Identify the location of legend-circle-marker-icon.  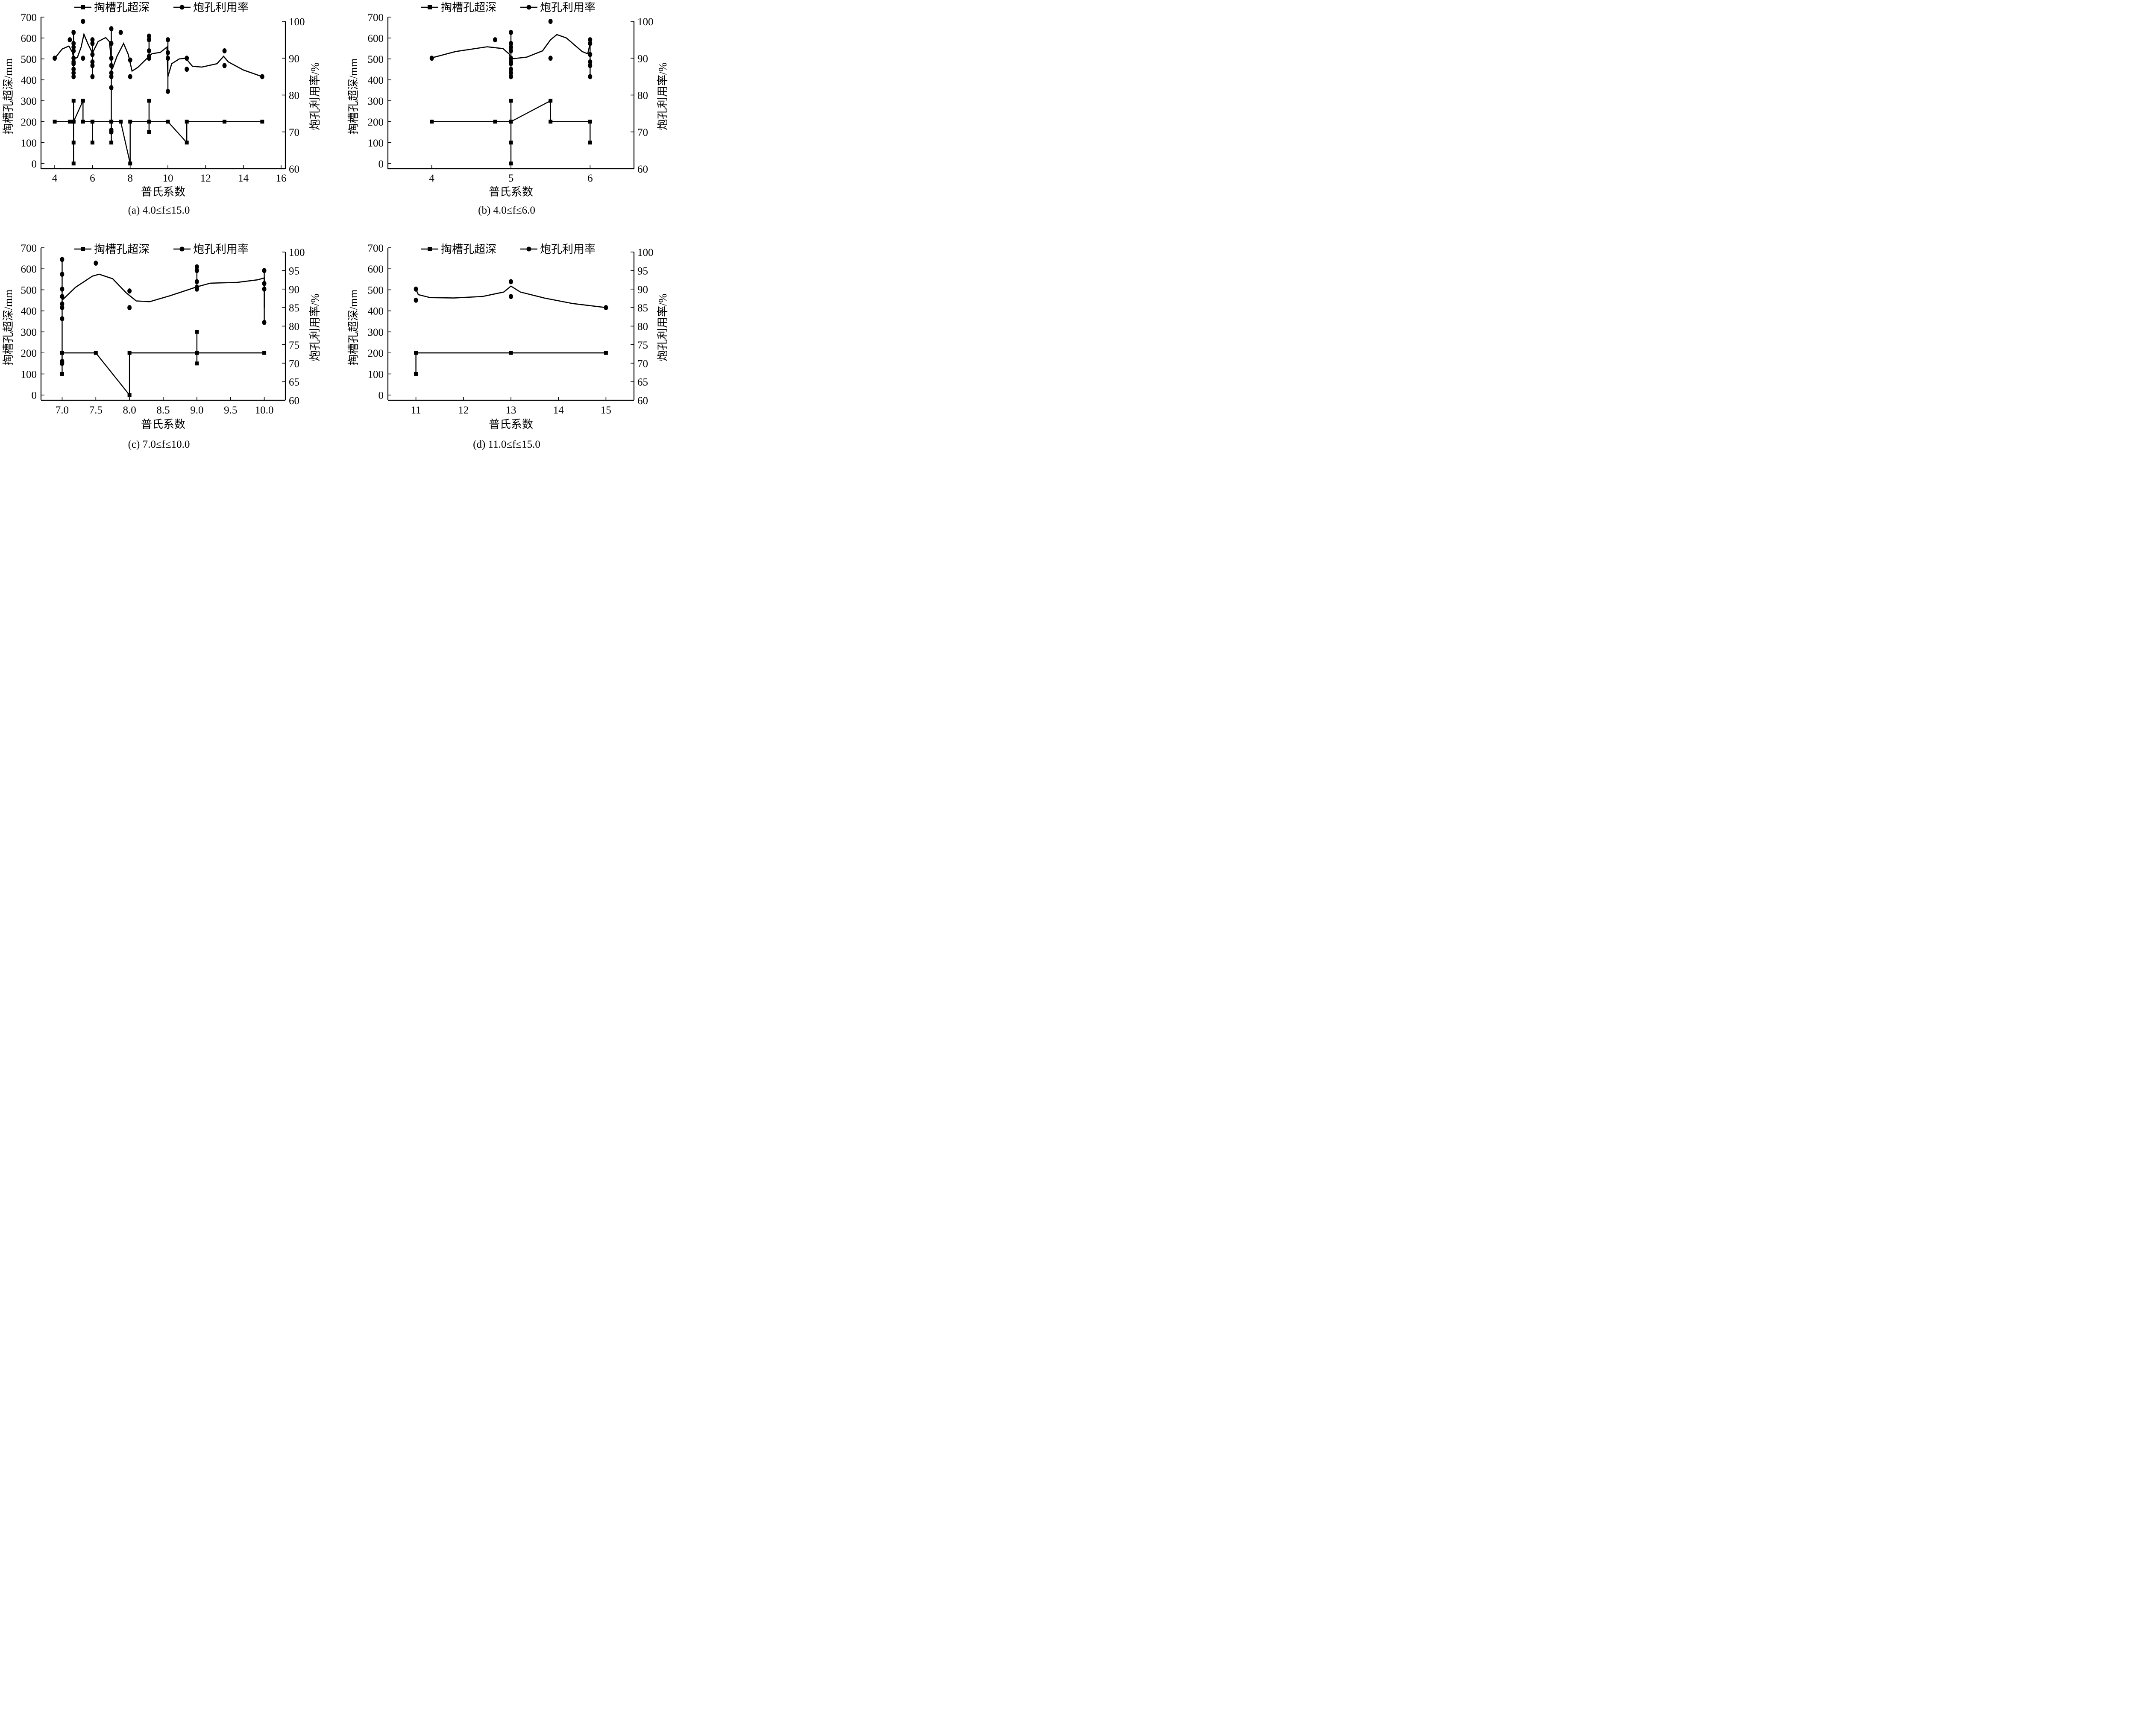
(528, 249).